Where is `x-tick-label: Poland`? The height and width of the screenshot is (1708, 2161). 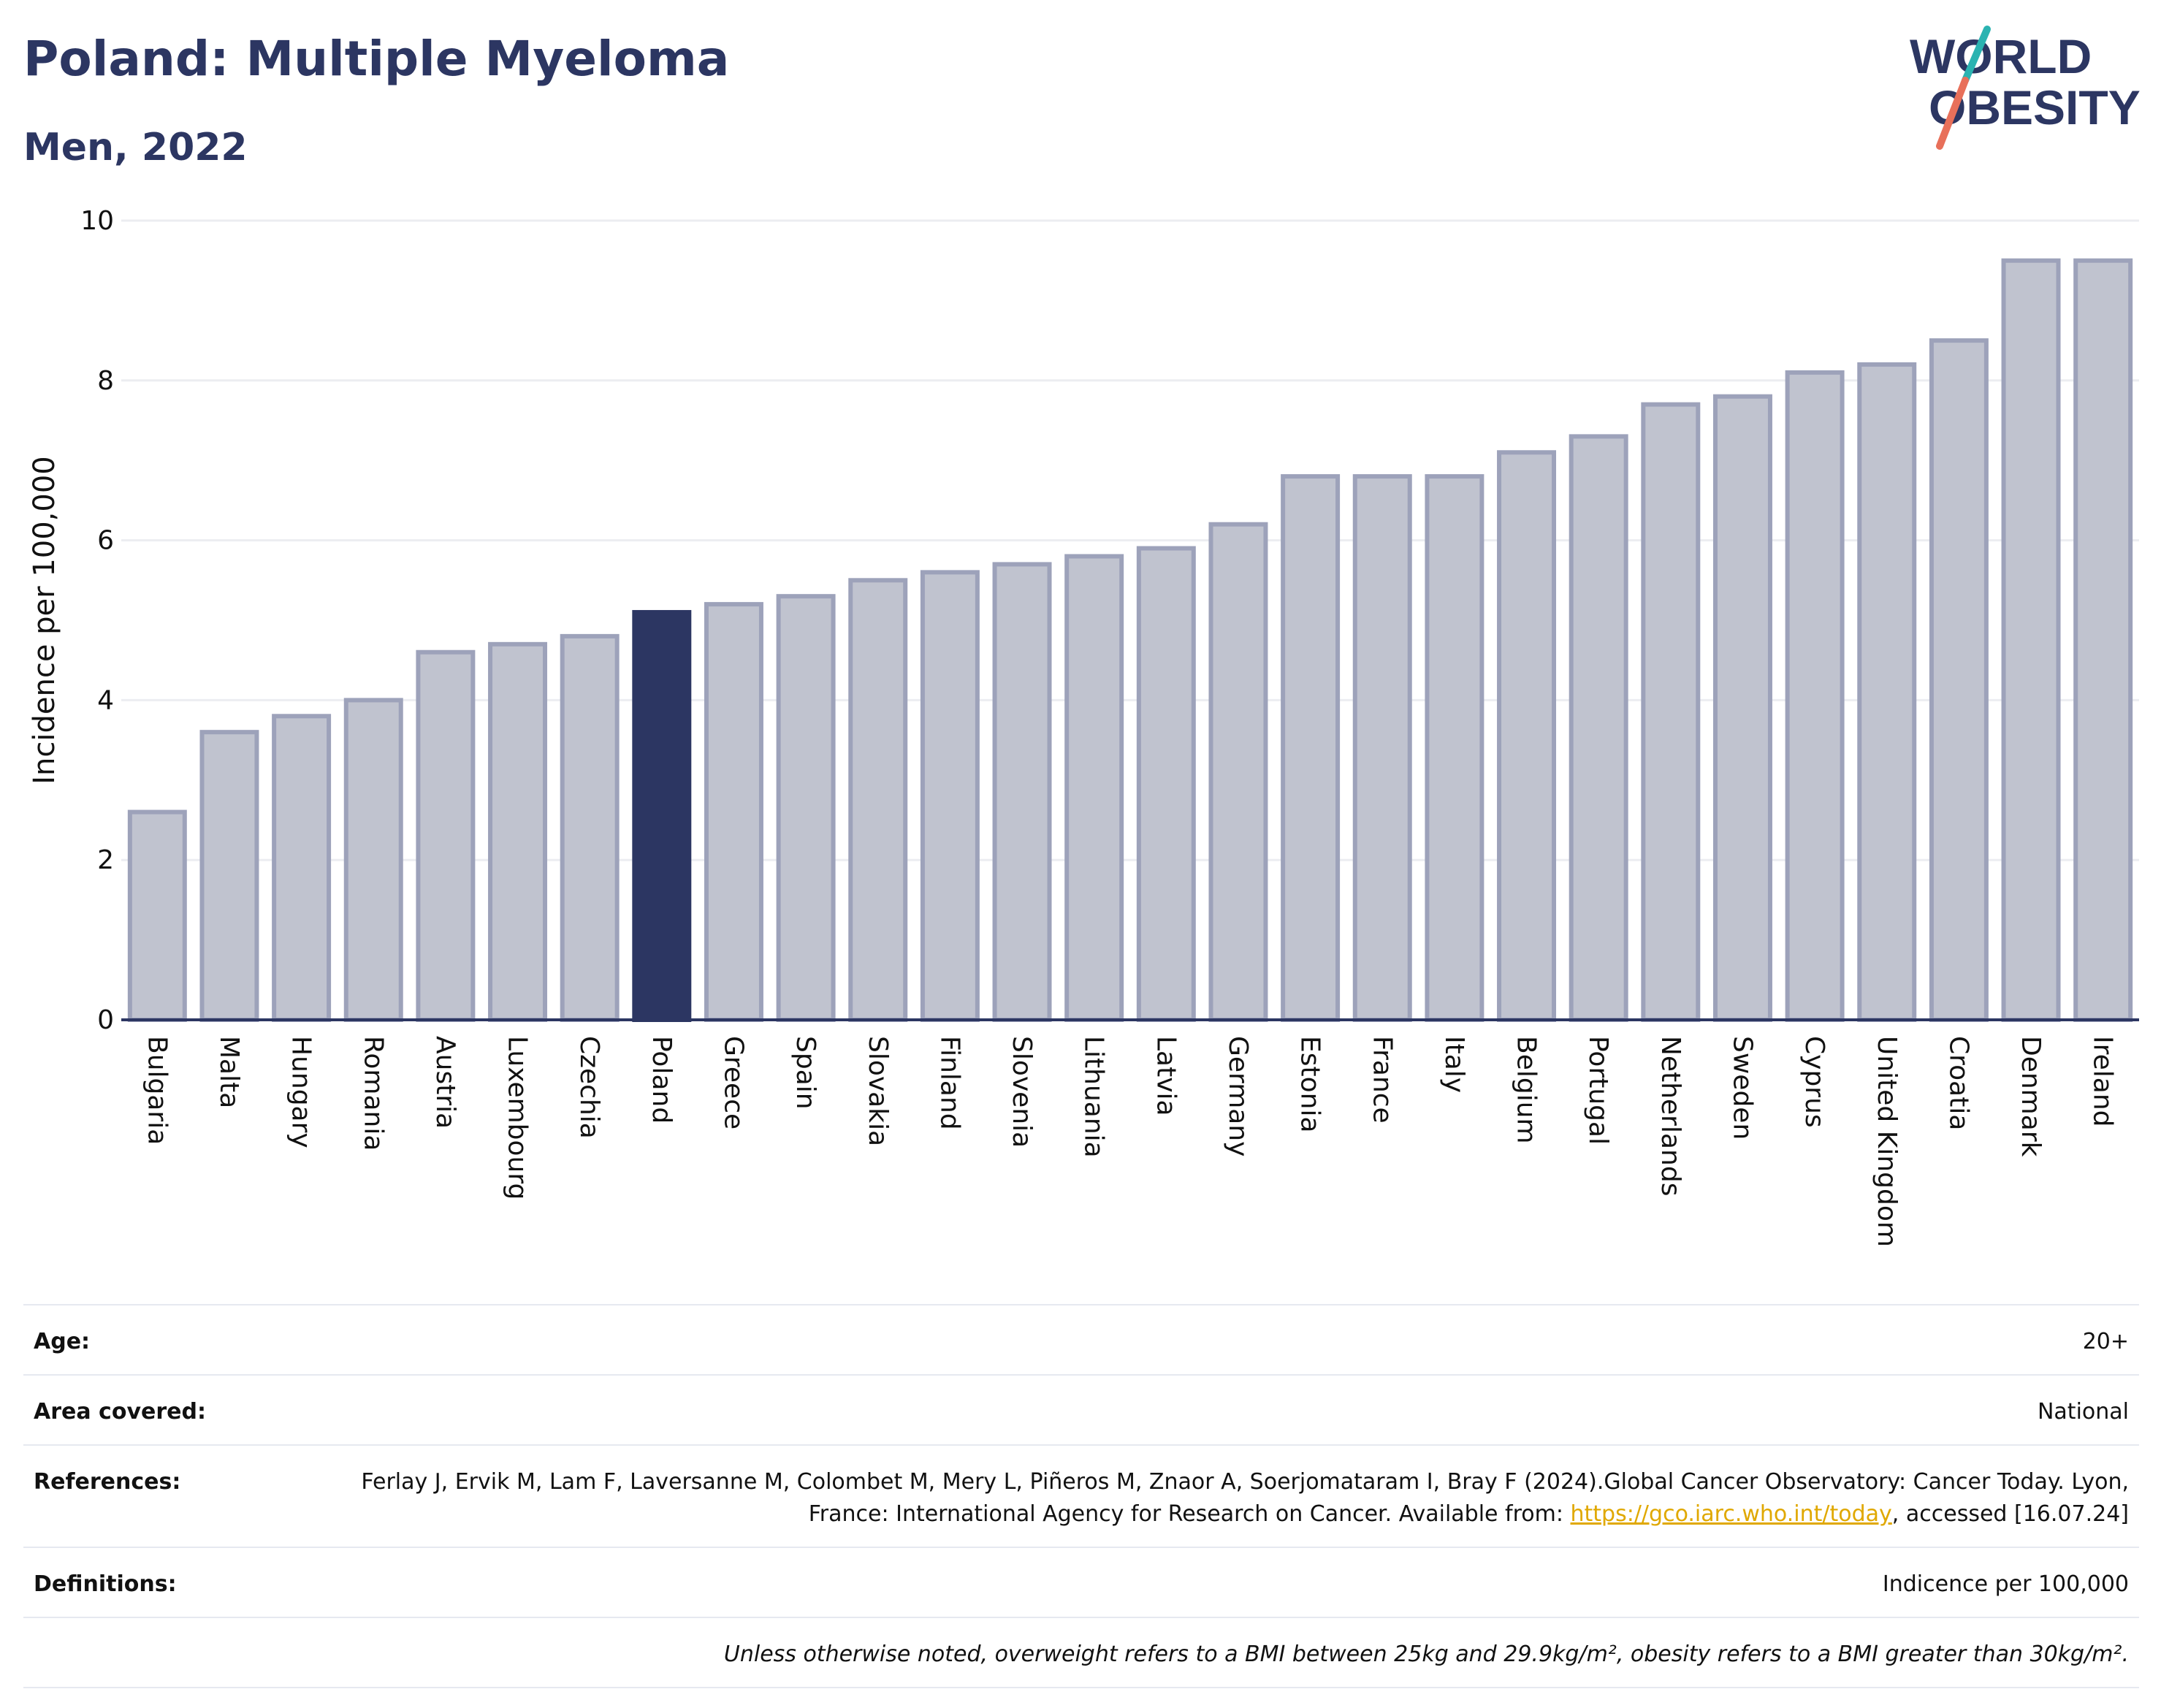 x-tick-label: Poland is located at coordinates (661, 1080).